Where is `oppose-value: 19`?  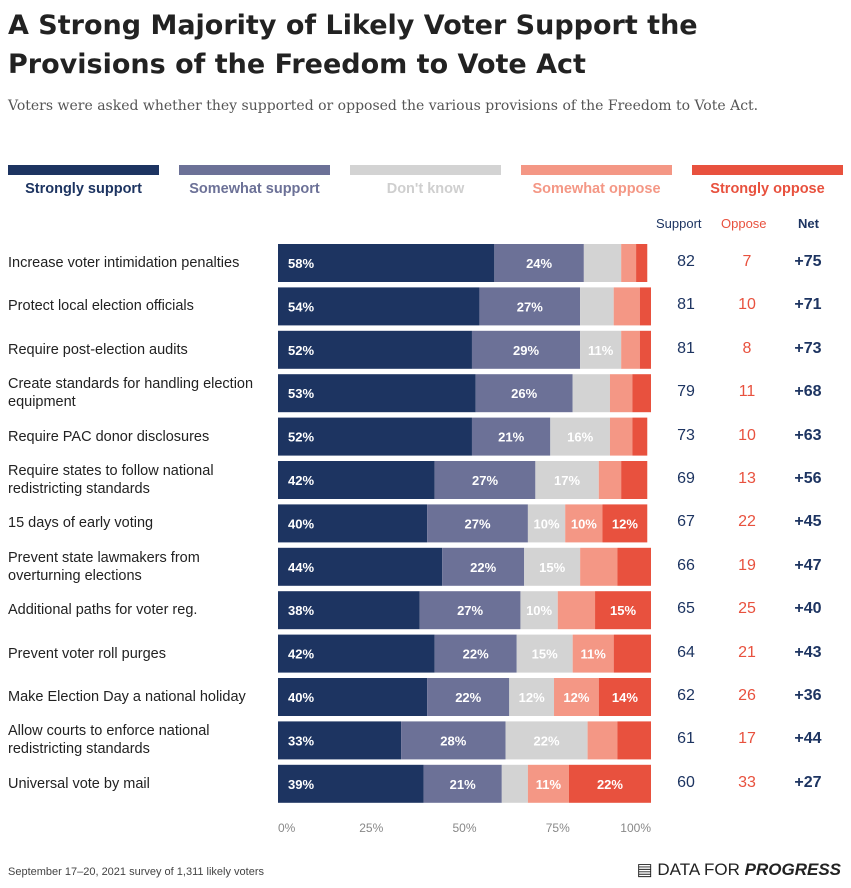
oppose-value: 19 is located at coordinates (747, 565).